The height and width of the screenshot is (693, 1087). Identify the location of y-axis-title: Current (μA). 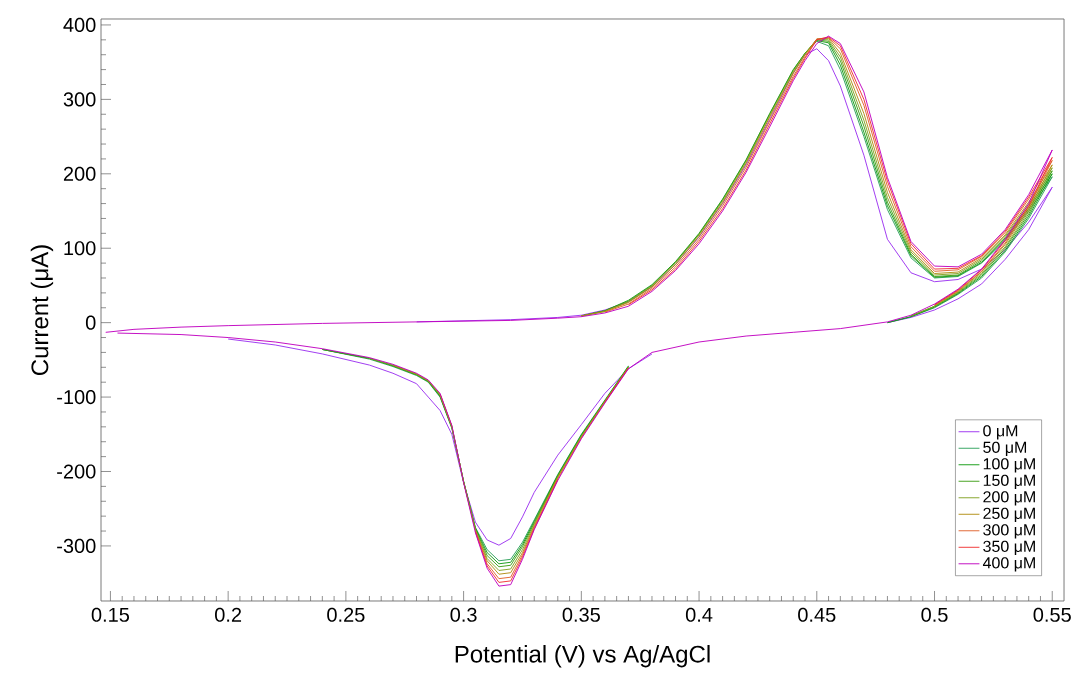
(42, 310).